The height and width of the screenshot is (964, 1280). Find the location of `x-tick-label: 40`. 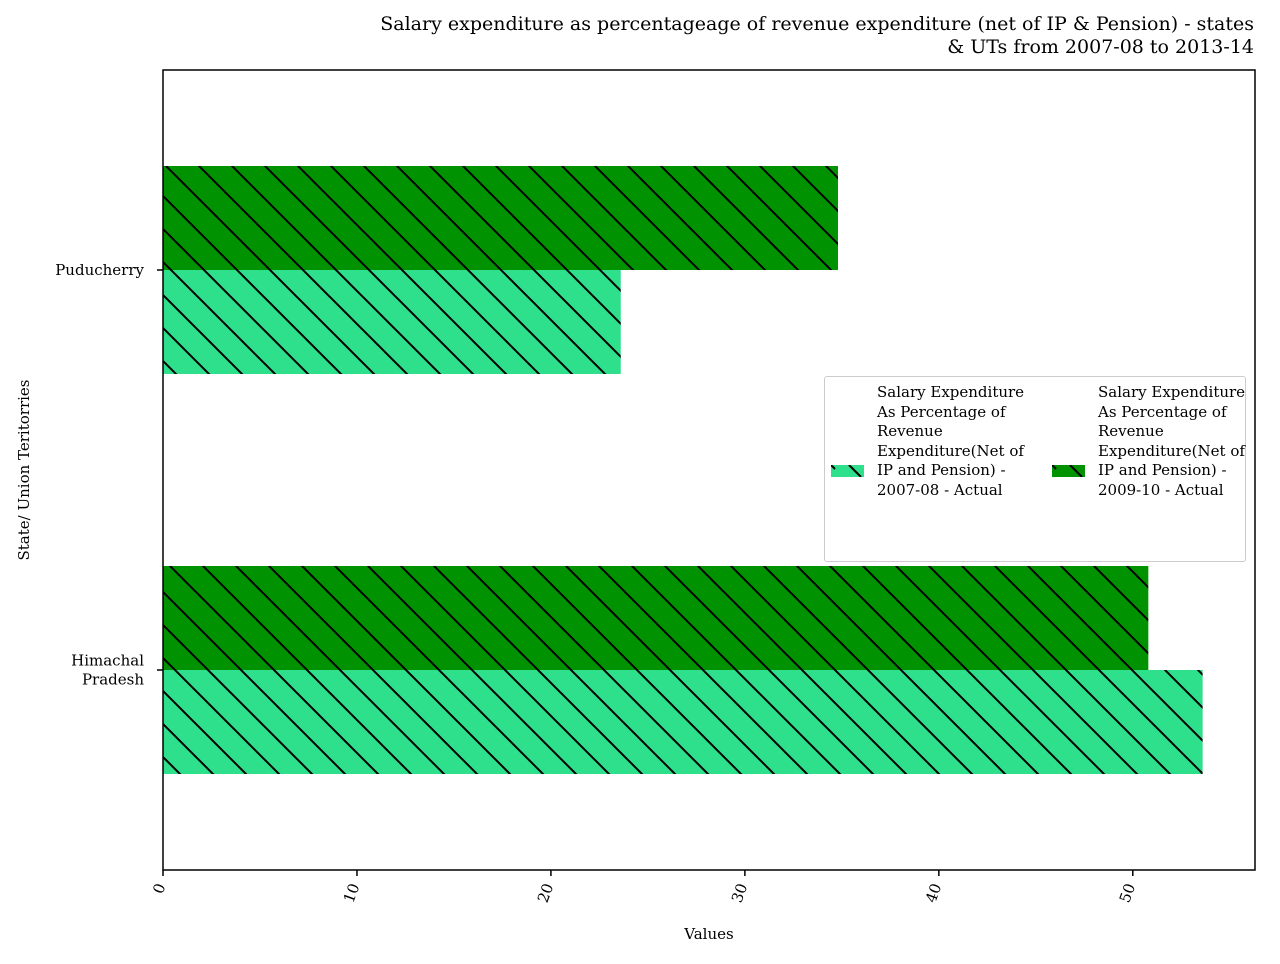

x-tick-label: 40 is located at coordinates (933, 893).